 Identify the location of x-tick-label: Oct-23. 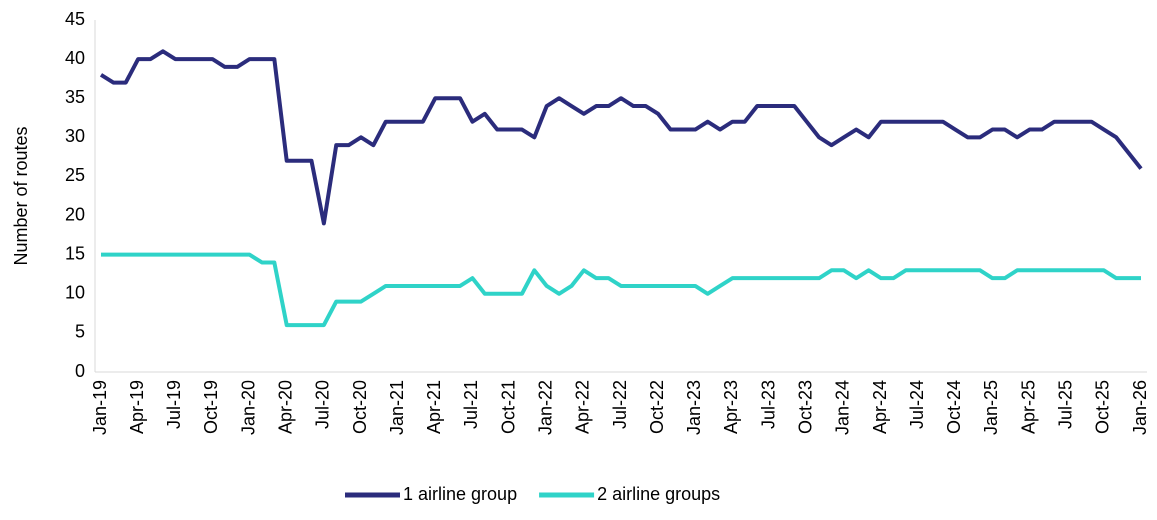
(805, 407).